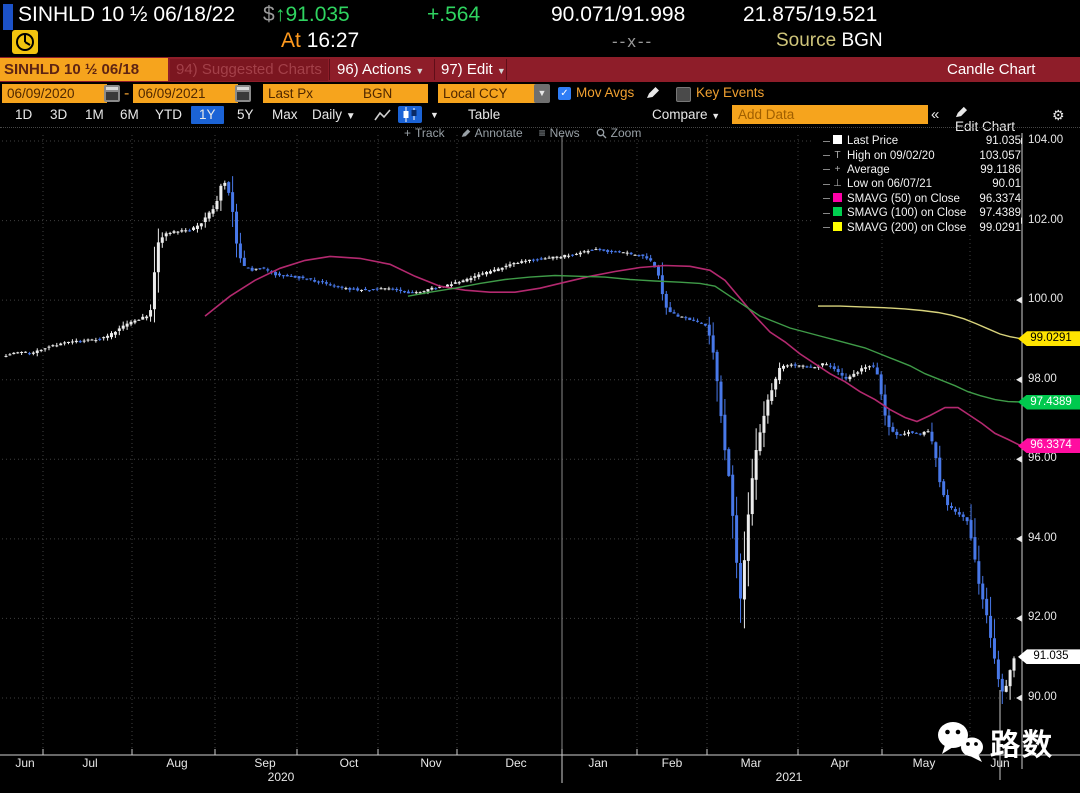  Describe the element at coordinates (837, 184) in the screenshot. I see `legend-low-marker-icon: ⊥` at that location.